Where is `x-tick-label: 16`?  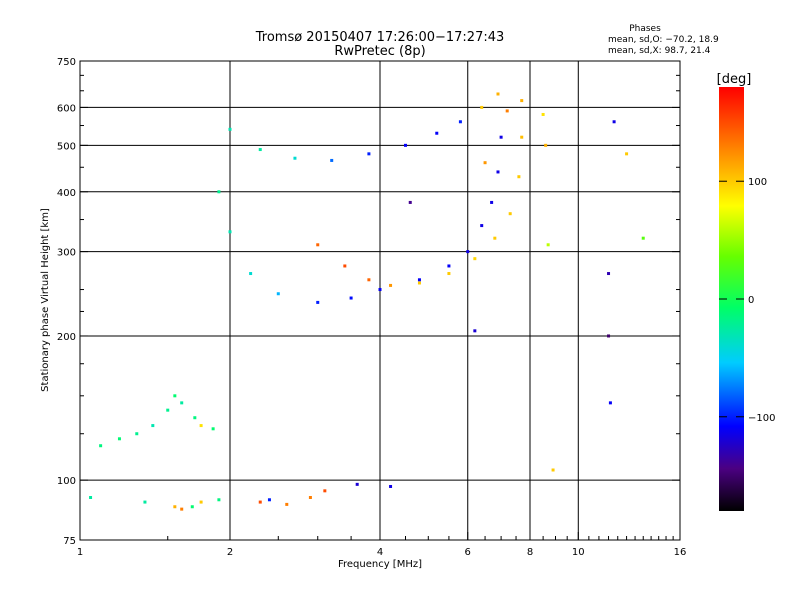 x-tick-label: 16 is located at coordinates (680, 552).